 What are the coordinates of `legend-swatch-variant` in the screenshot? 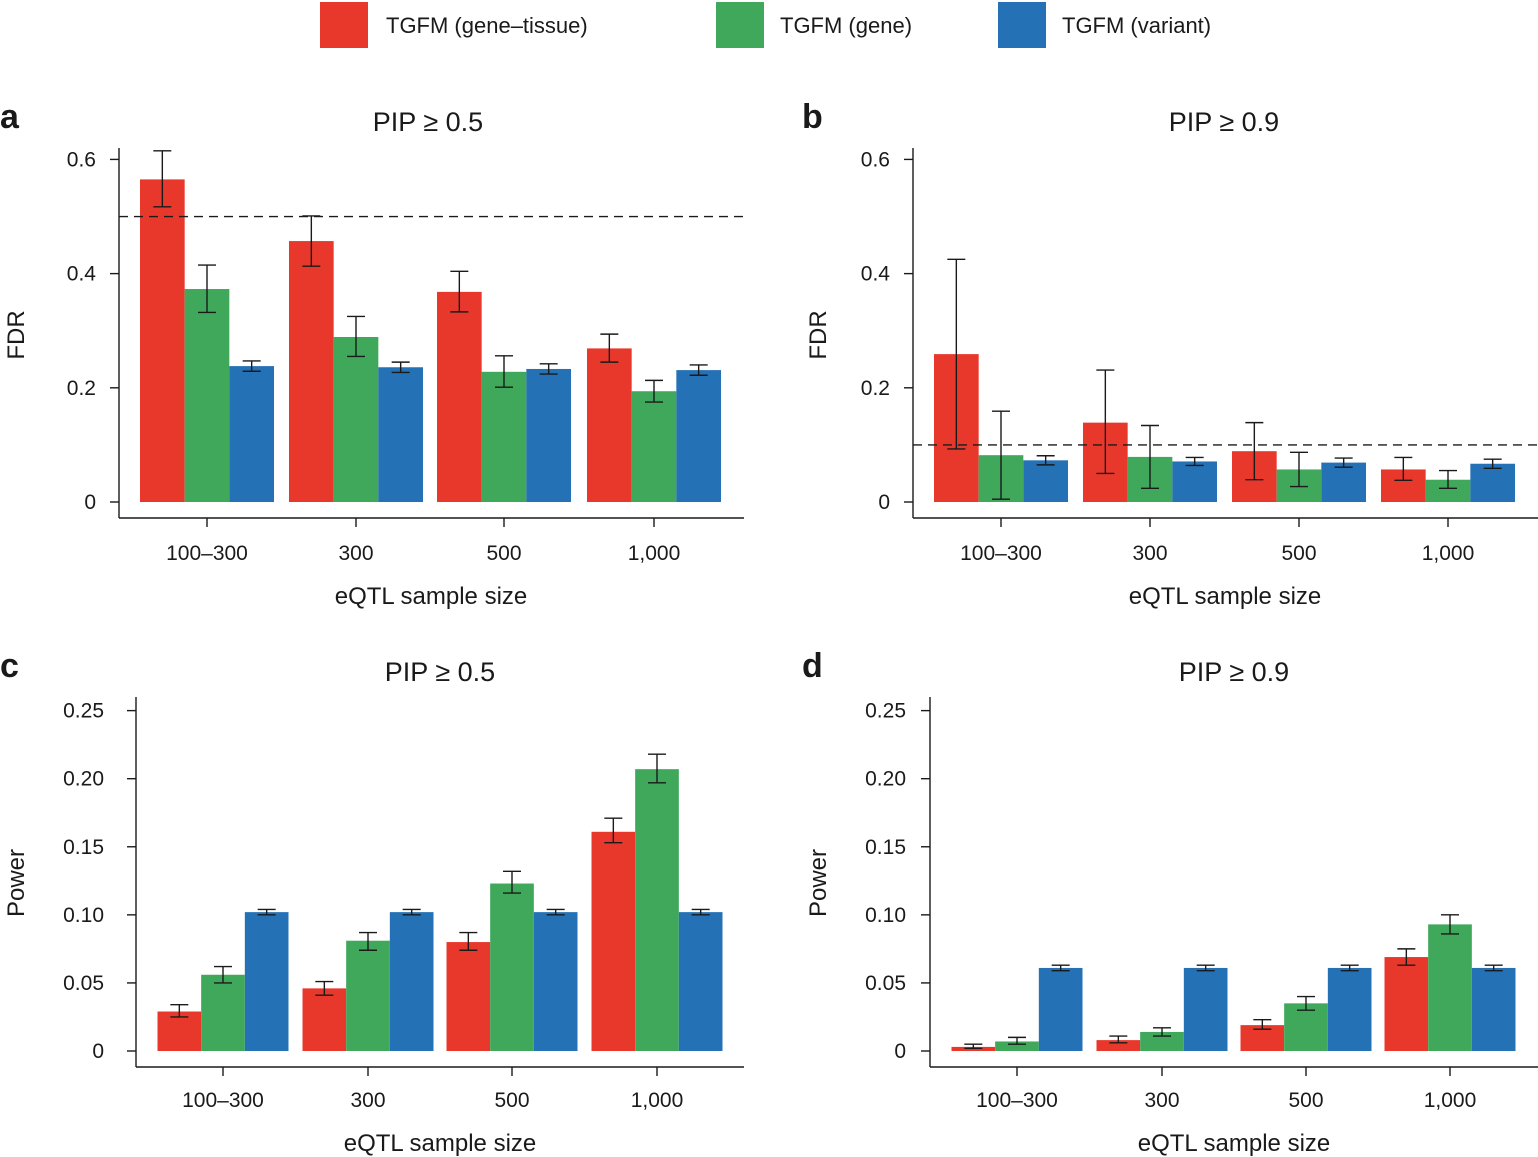 It's located at (1022, 25).